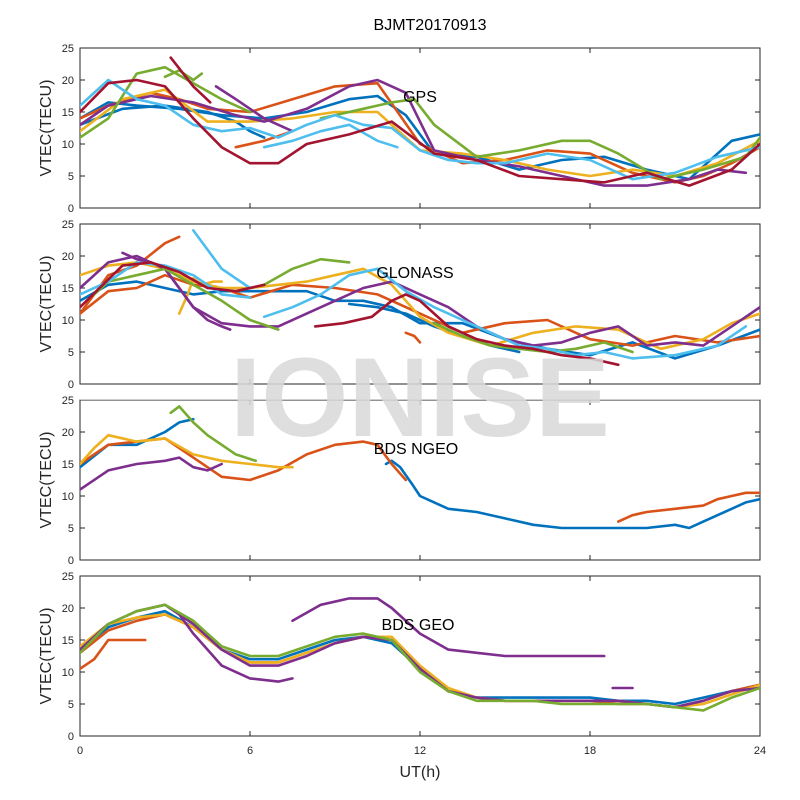 Image resolution: width=800 pixels, height=800 pixels. What do you see at coordinates (760, 751) in the screenshot?
I see `x-tick-label: 24` at bounding box center [760, 751].